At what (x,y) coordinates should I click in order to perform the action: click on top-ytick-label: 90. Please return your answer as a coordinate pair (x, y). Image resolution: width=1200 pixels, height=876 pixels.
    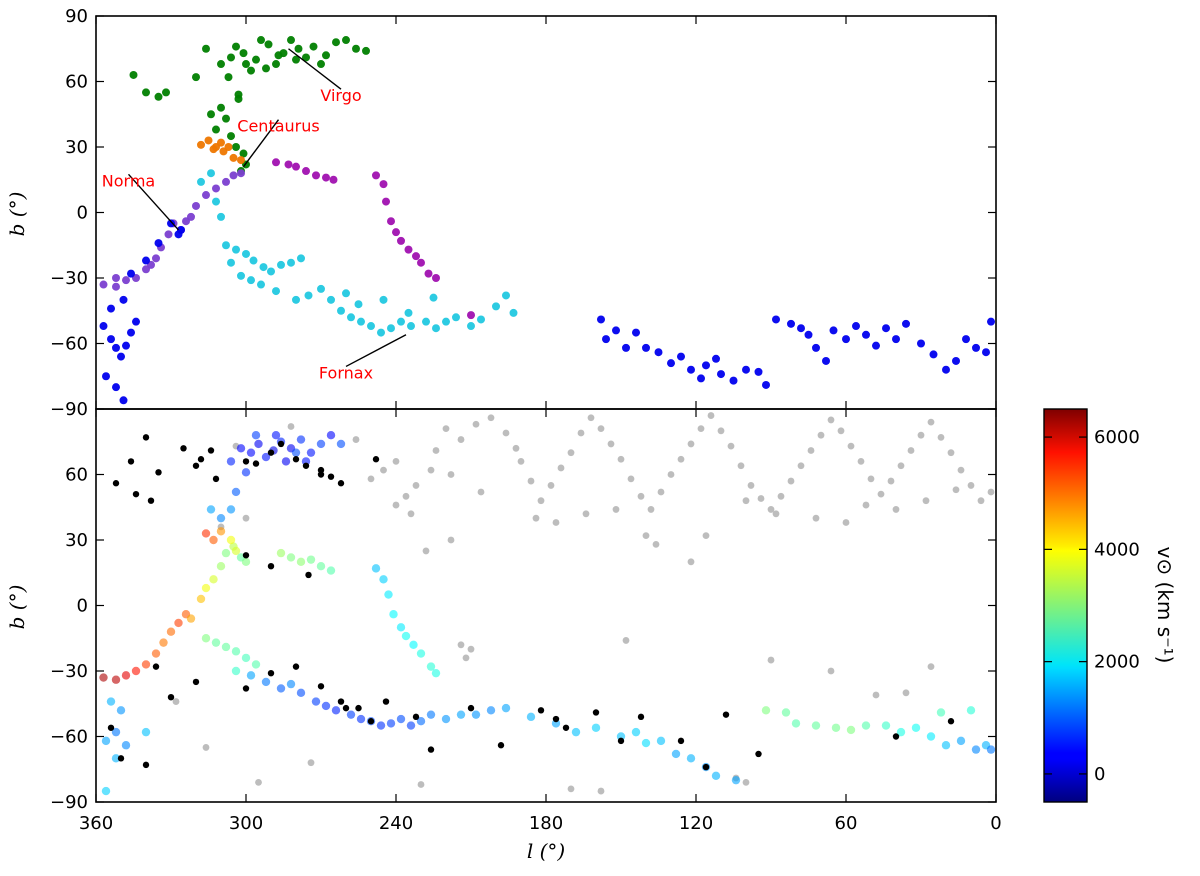
    Looking at the image, I should click on (76, 16).